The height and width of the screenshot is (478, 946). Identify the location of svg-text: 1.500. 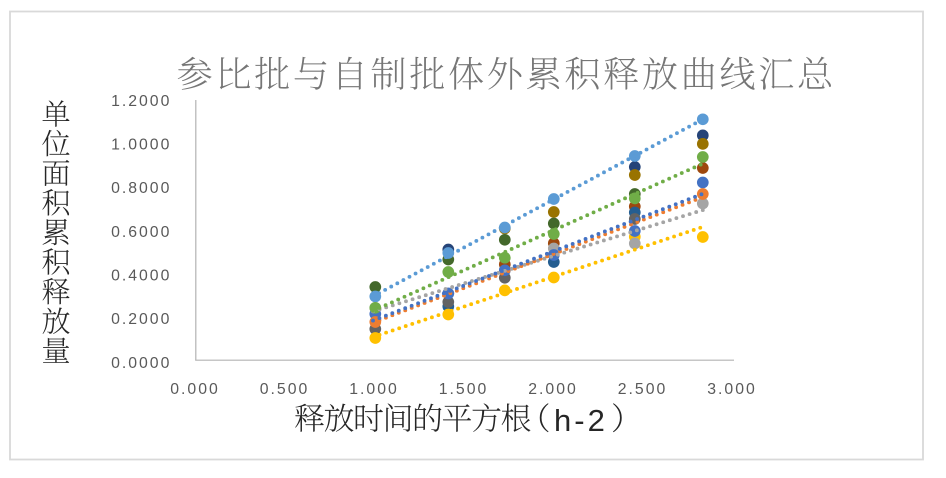
(464, 389).